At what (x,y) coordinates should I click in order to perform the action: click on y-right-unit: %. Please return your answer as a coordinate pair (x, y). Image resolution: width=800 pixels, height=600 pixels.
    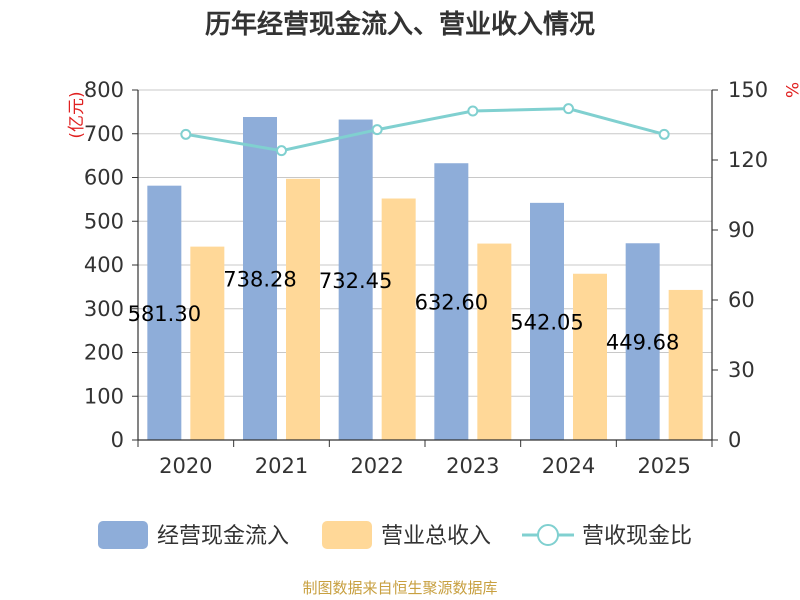
    Looking at the image, I should click on (790, 90).